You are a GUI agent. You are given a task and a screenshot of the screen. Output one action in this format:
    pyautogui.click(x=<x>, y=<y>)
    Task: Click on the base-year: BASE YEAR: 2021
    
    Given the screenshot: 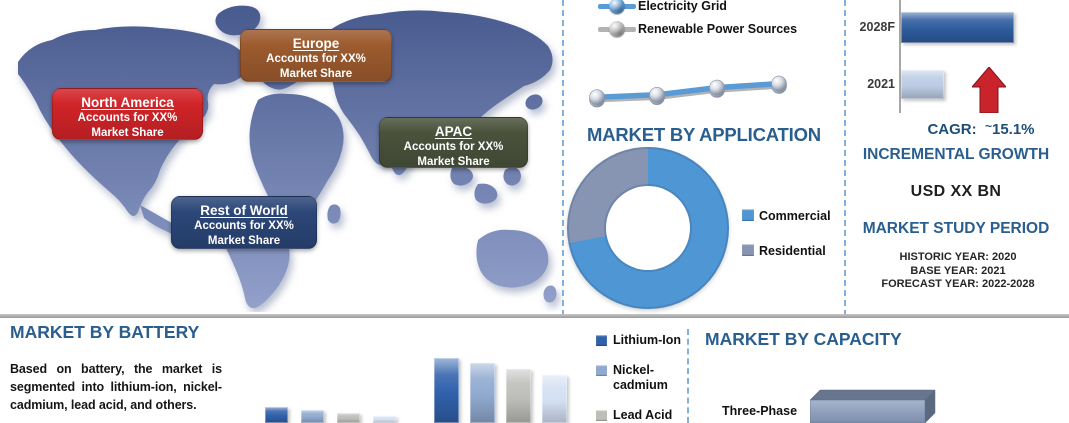 What is the action you would take?
    pyautogui.click(x=958, y=270)
    